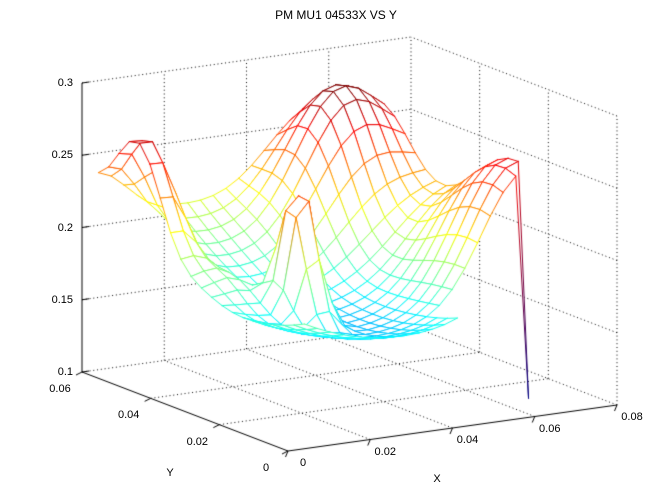  I want to click on y-tick-label: 0.02, so click(197, 441).